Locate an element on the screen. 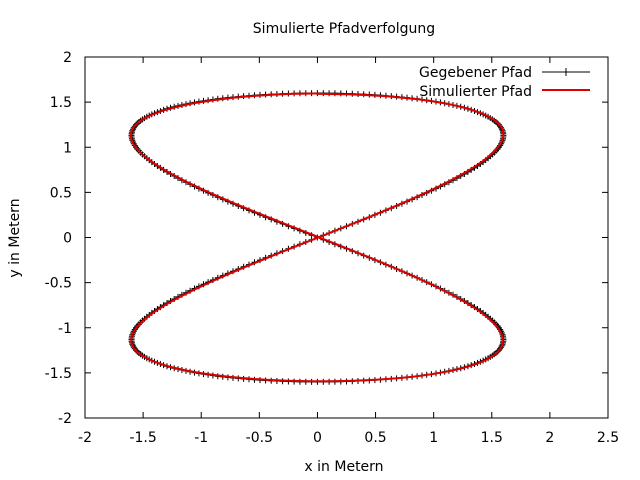 The width and height of the screenshot is (640, 480). x-tick-label: 1.5 is located at coordinates (492, 438).